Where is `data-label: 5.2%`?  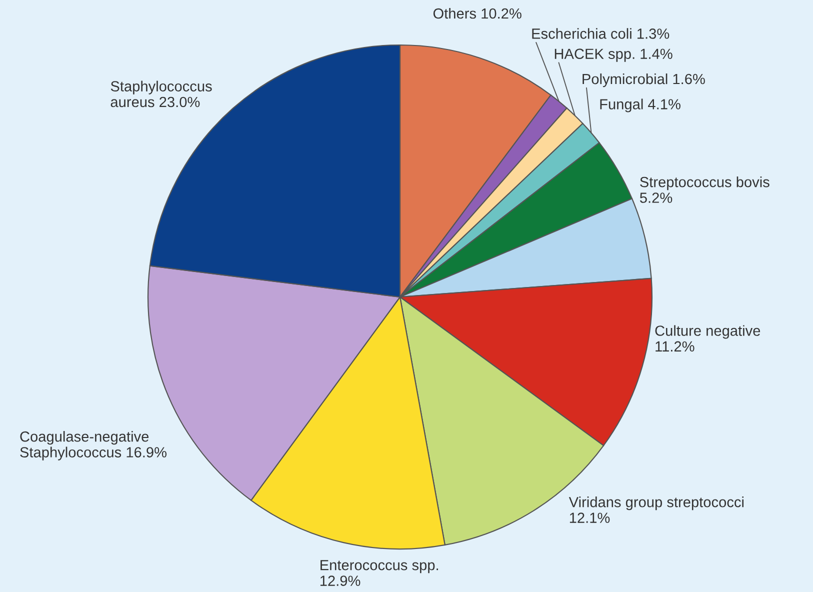
data-label: 5.2% is located at coordinates (656, 197).